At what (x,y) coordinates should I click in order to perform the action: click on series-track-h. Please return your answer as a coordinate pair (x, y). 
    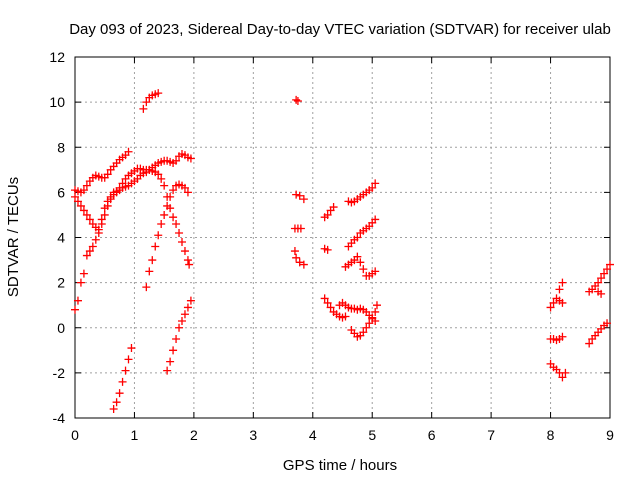
    Looking at the image, I should click on (299, 182).